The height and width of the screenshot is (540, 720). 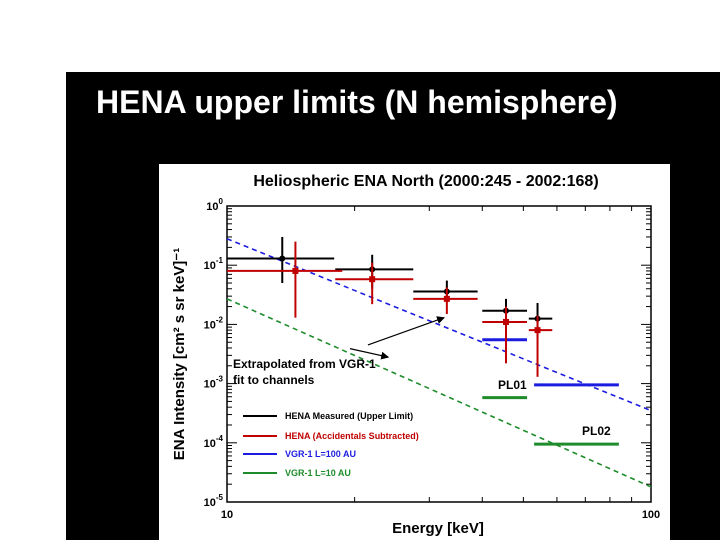 What do you see at coordinates (179, 354) in the screenshot?
I see `y-axis-label: ENA Intensity [cm² s sr keV]⁻¹` at bounding box center [179, 354].